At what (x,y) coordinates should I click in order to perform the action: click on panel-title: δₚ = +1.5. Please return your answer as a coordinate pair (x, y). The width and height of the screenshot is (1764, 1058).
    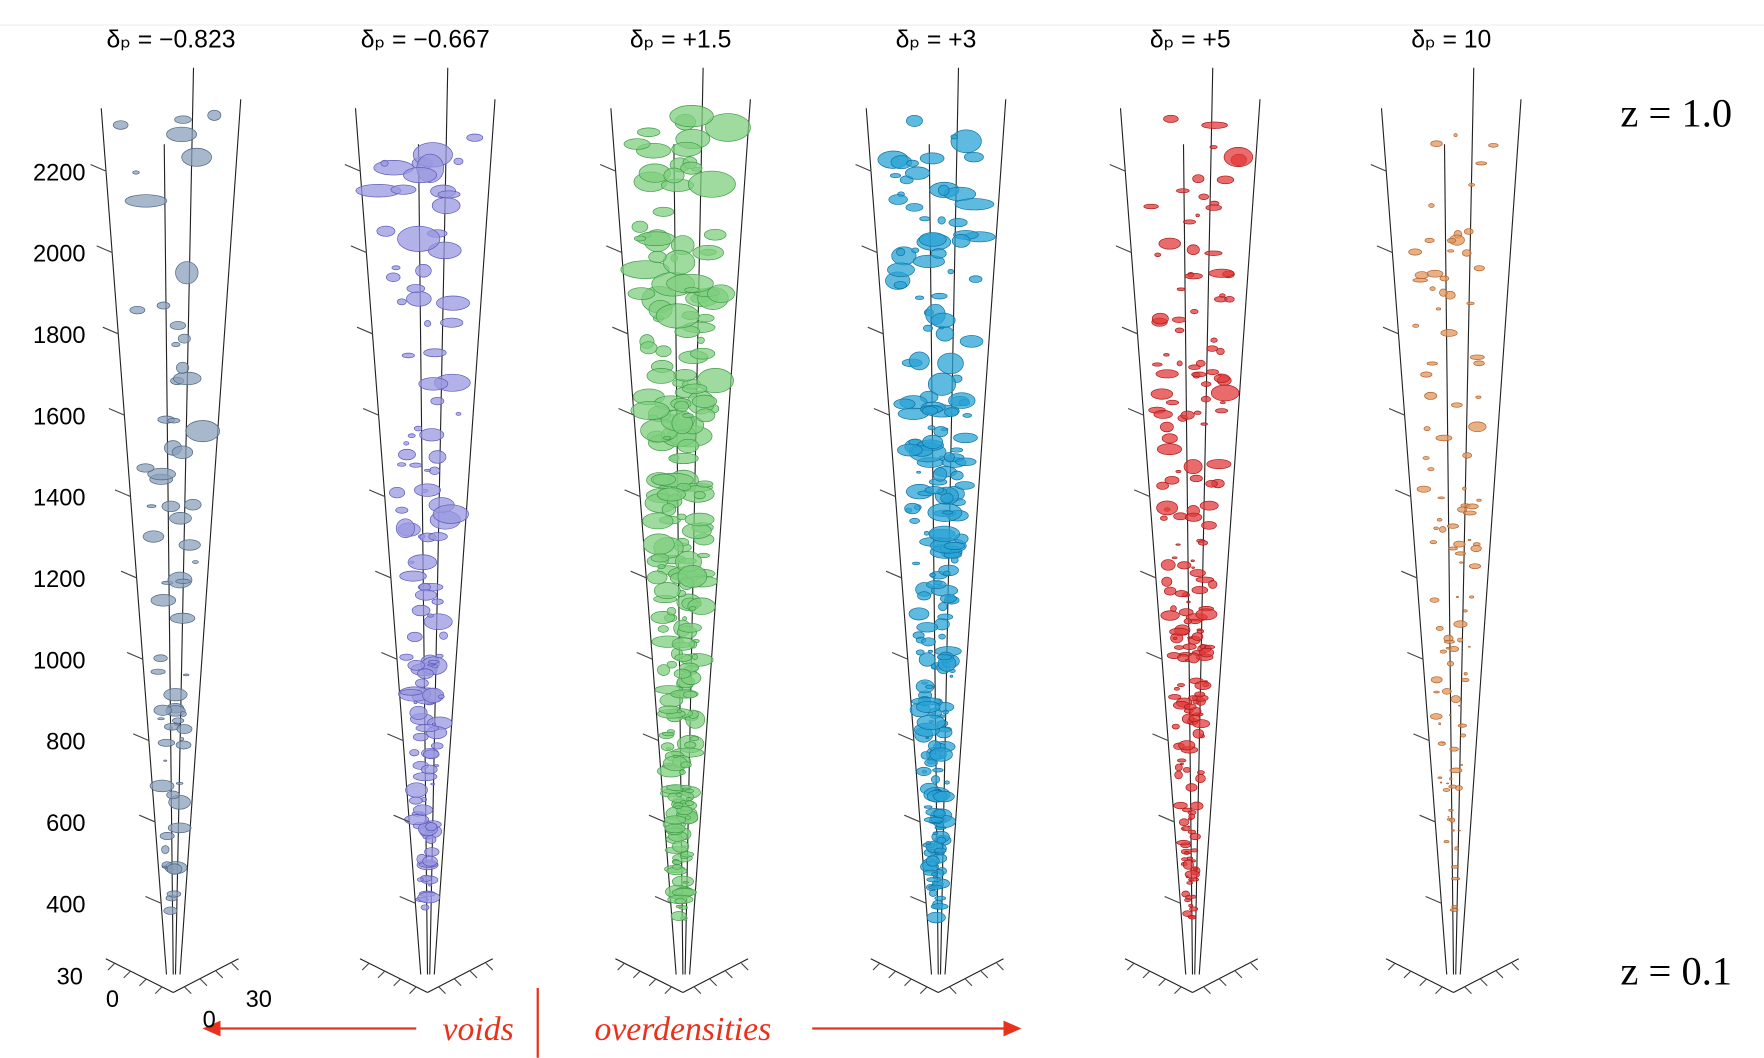
    Looking at the image, I should click on (680, 40).